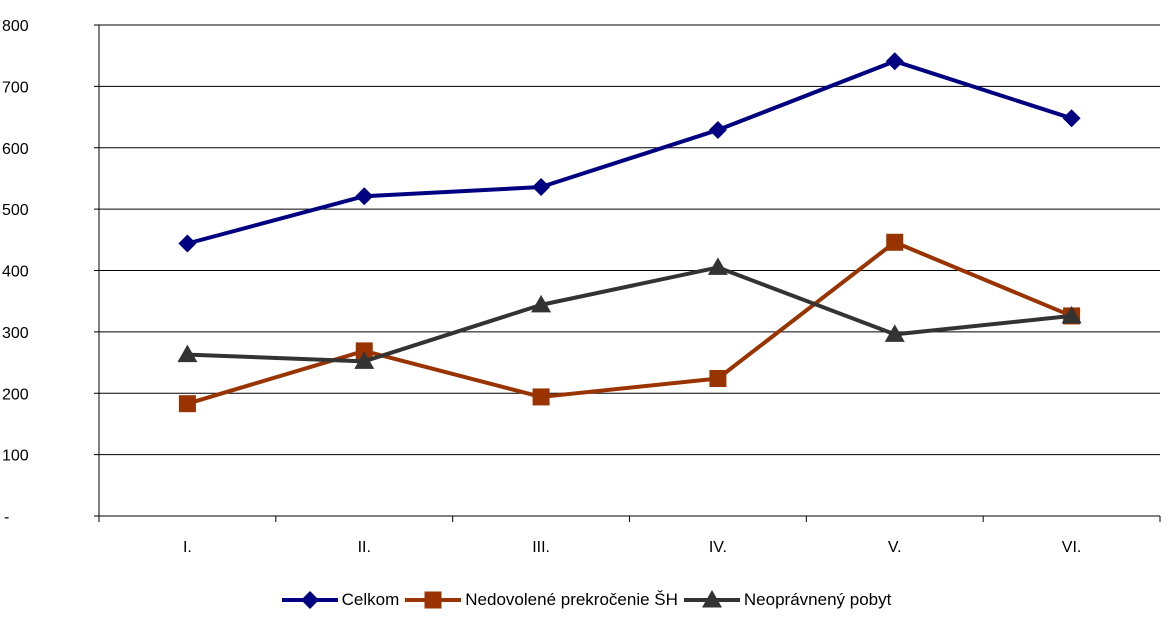 The image size is (1171, 621). What do you see at coordinates (187, 547) in the screenshot?
I see `x-tick-label: I.` at bounding box center [187, 547].